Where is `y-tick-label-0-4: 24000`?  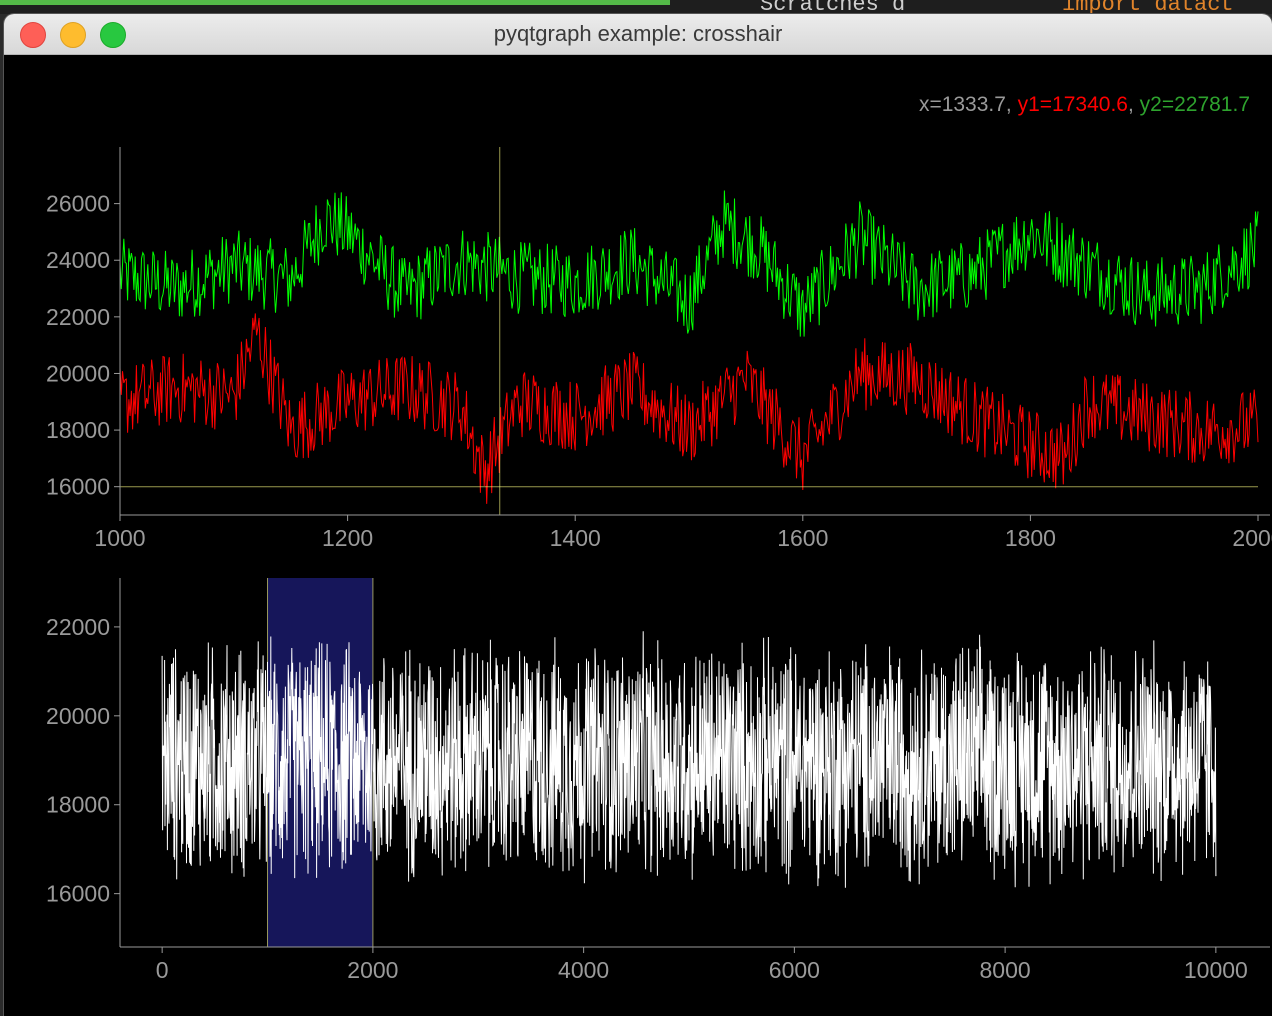 y-tick-label-0-4: 24000 is located at coordinates (78, 260).